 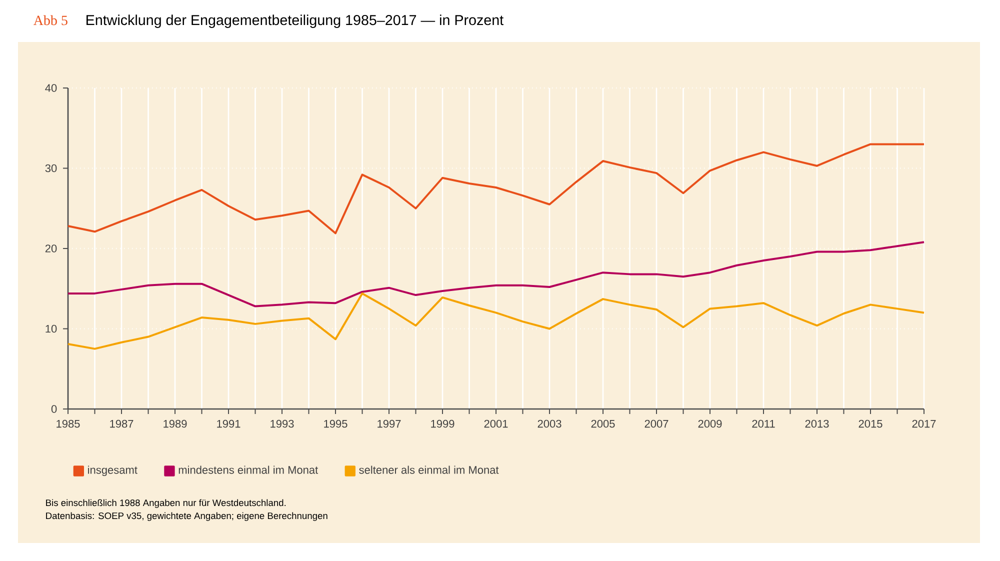 What do you see at coordinates (763, 424) in the screenshot?
I see `x-tick-label: 2011` at bounding box center [763, 424].